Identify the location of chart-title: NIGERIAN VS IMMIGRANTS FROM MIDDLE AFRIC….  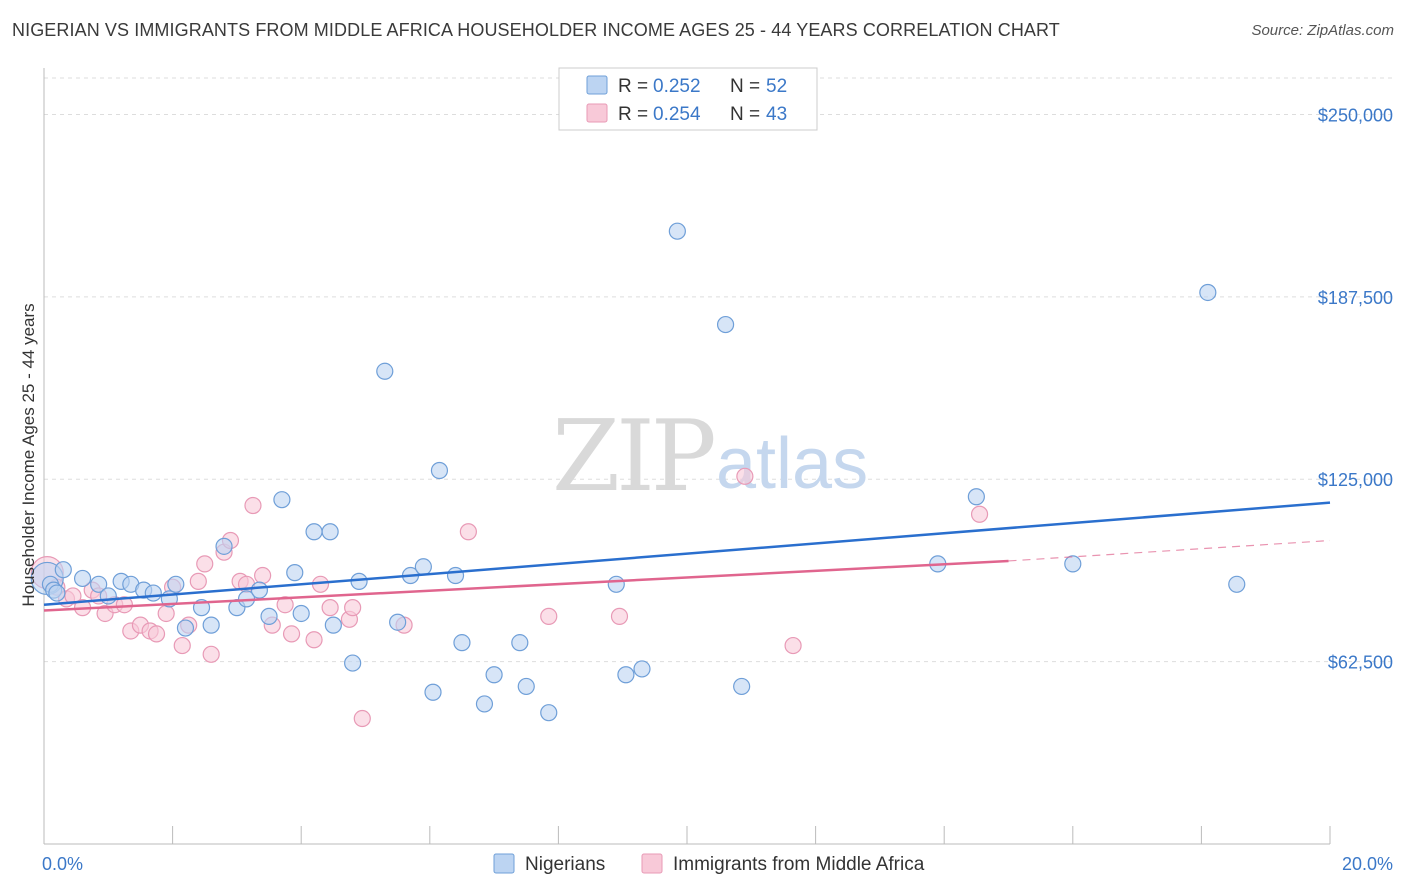
(536, 30).